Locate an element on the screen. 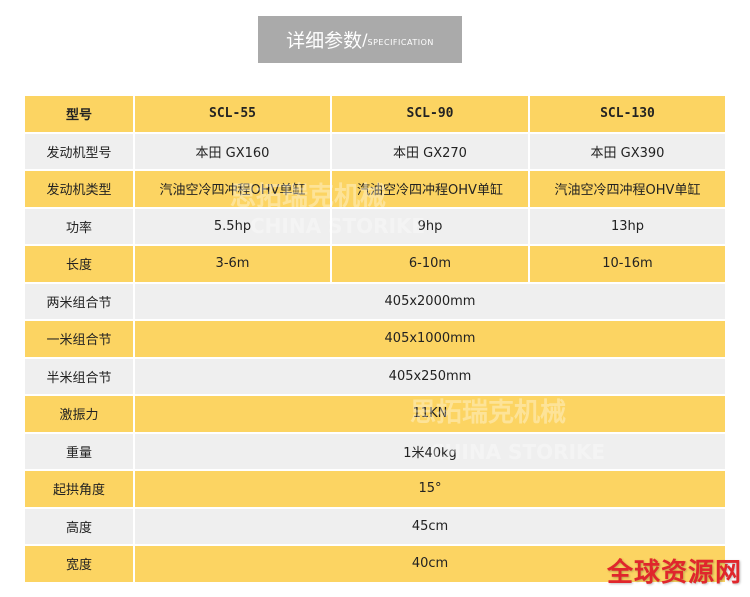  row-value: 40cm is located at coordinates (430, 564).